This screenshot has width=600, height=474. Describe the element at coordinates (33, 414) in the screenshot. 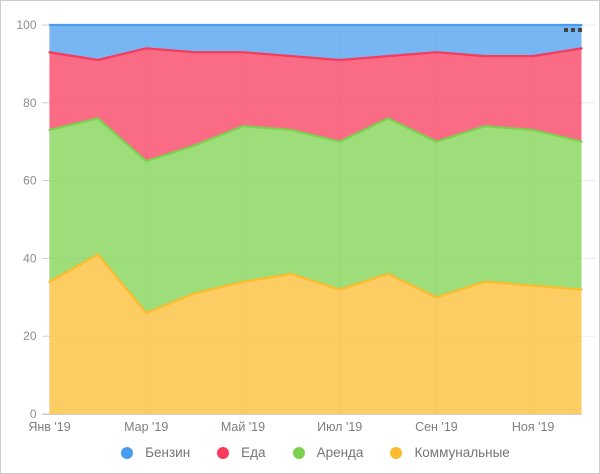

I see `y-axis-label: 0` at that location.